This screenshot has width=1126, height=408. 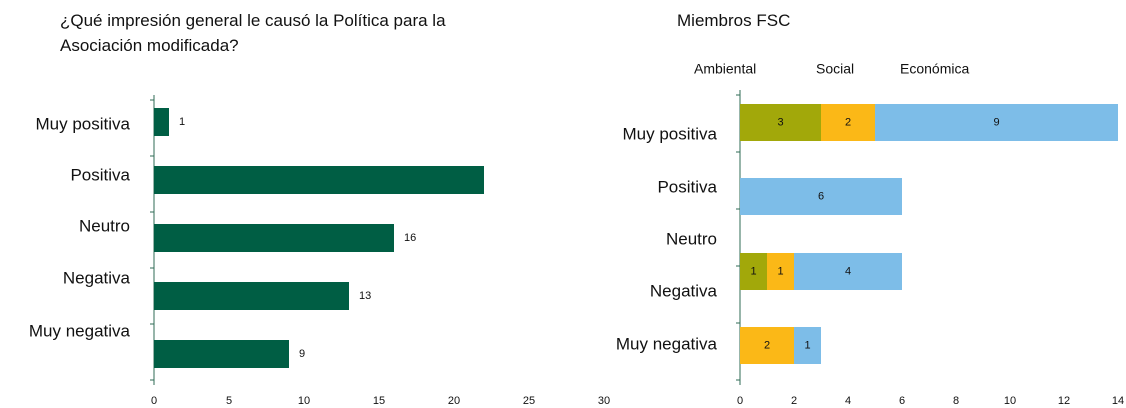 I want to click on x-tick-label: 20, so click(x=454, y=401).